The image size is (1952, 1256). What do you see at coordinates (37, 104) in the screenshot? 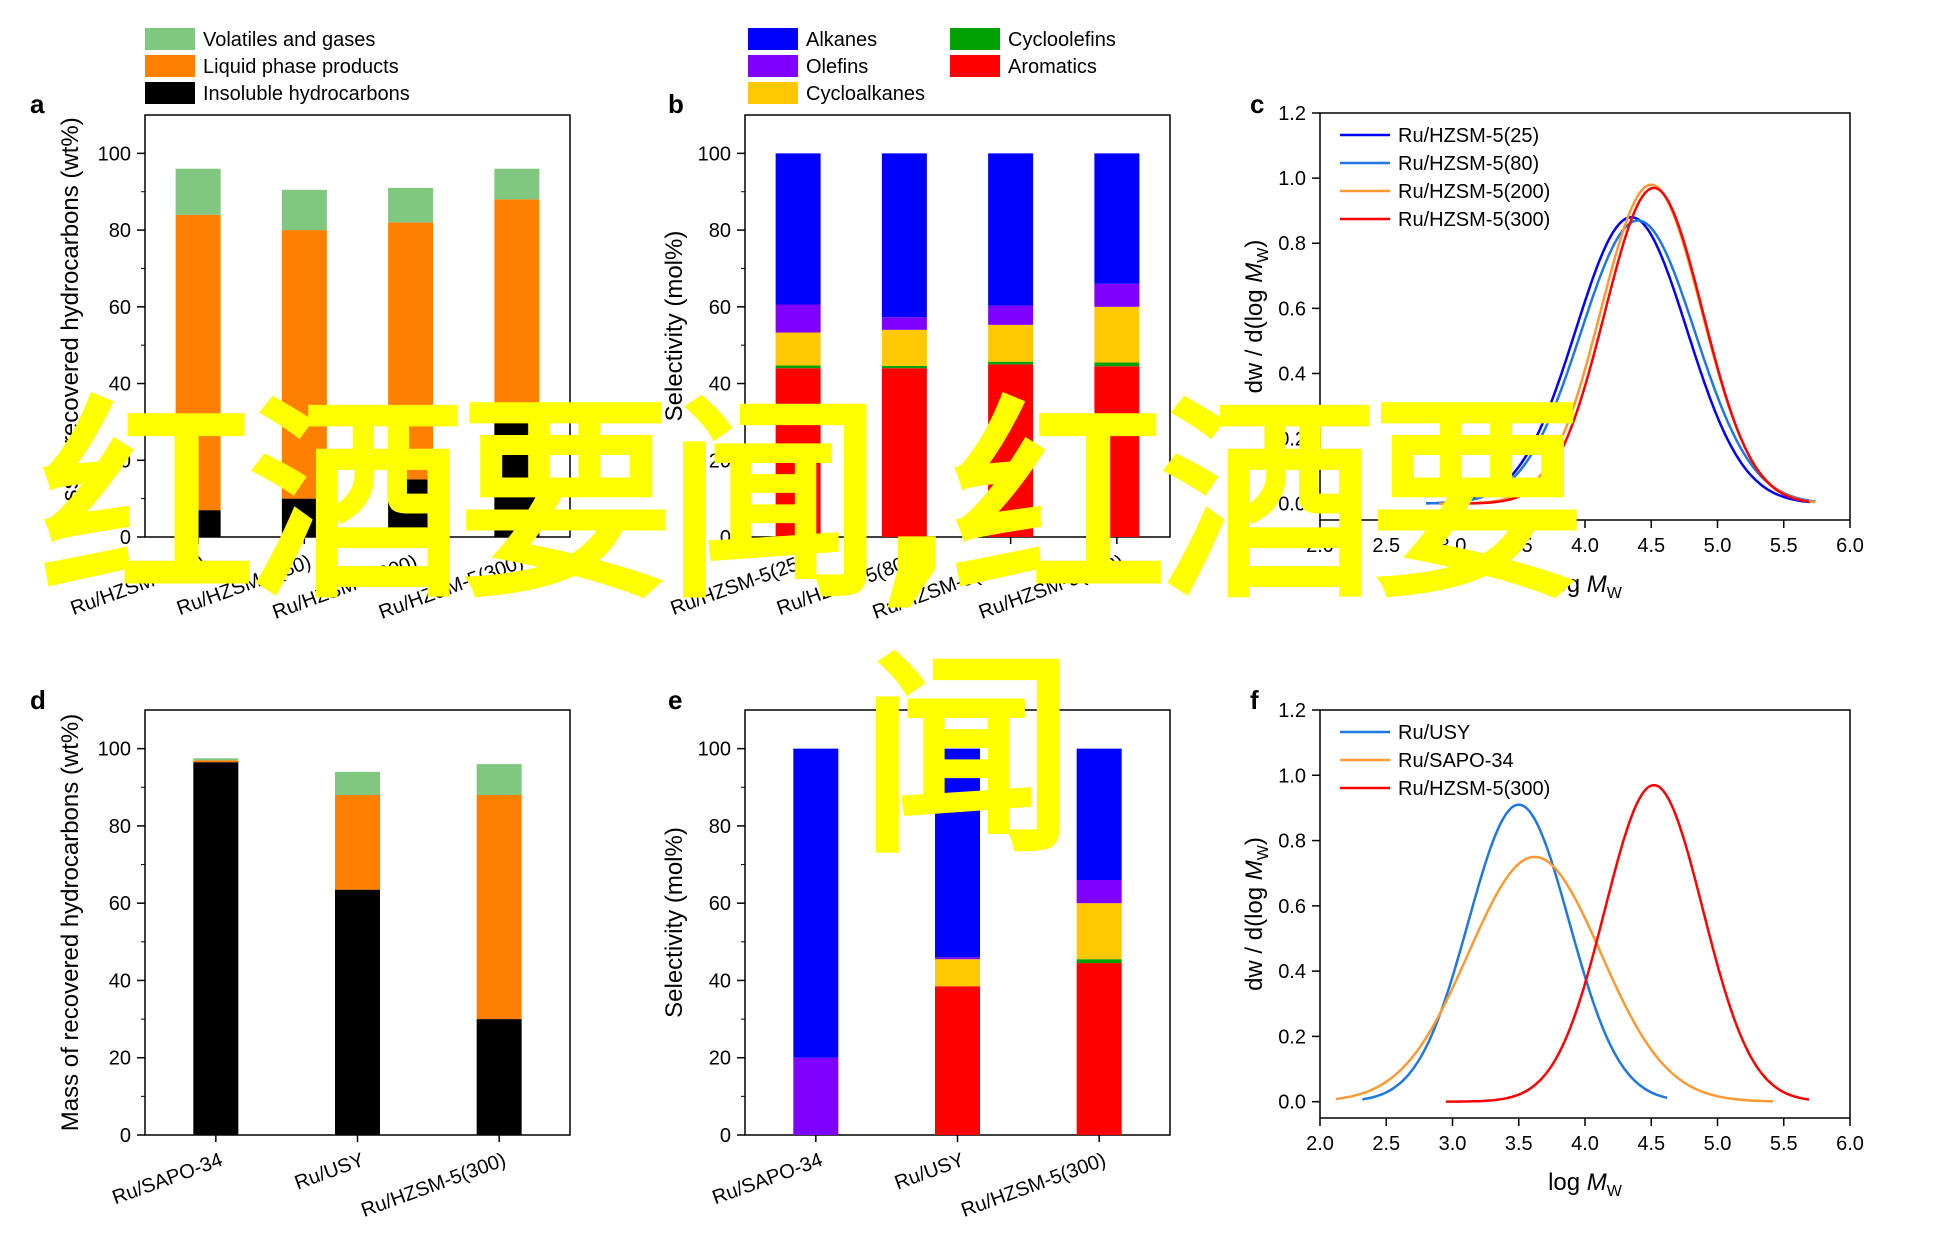
I see `panel-letter: a` at bounding box center [37, 104].